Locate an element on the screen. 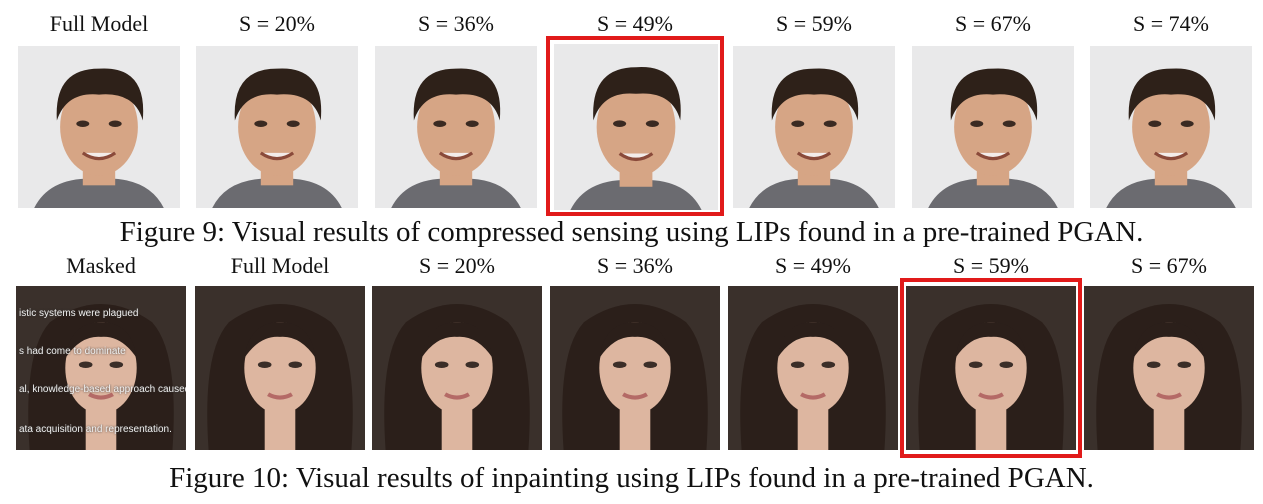 The width and height of the screenshot is (1263, 504). fig9-face-s59 is located at coordinates (814, 127).